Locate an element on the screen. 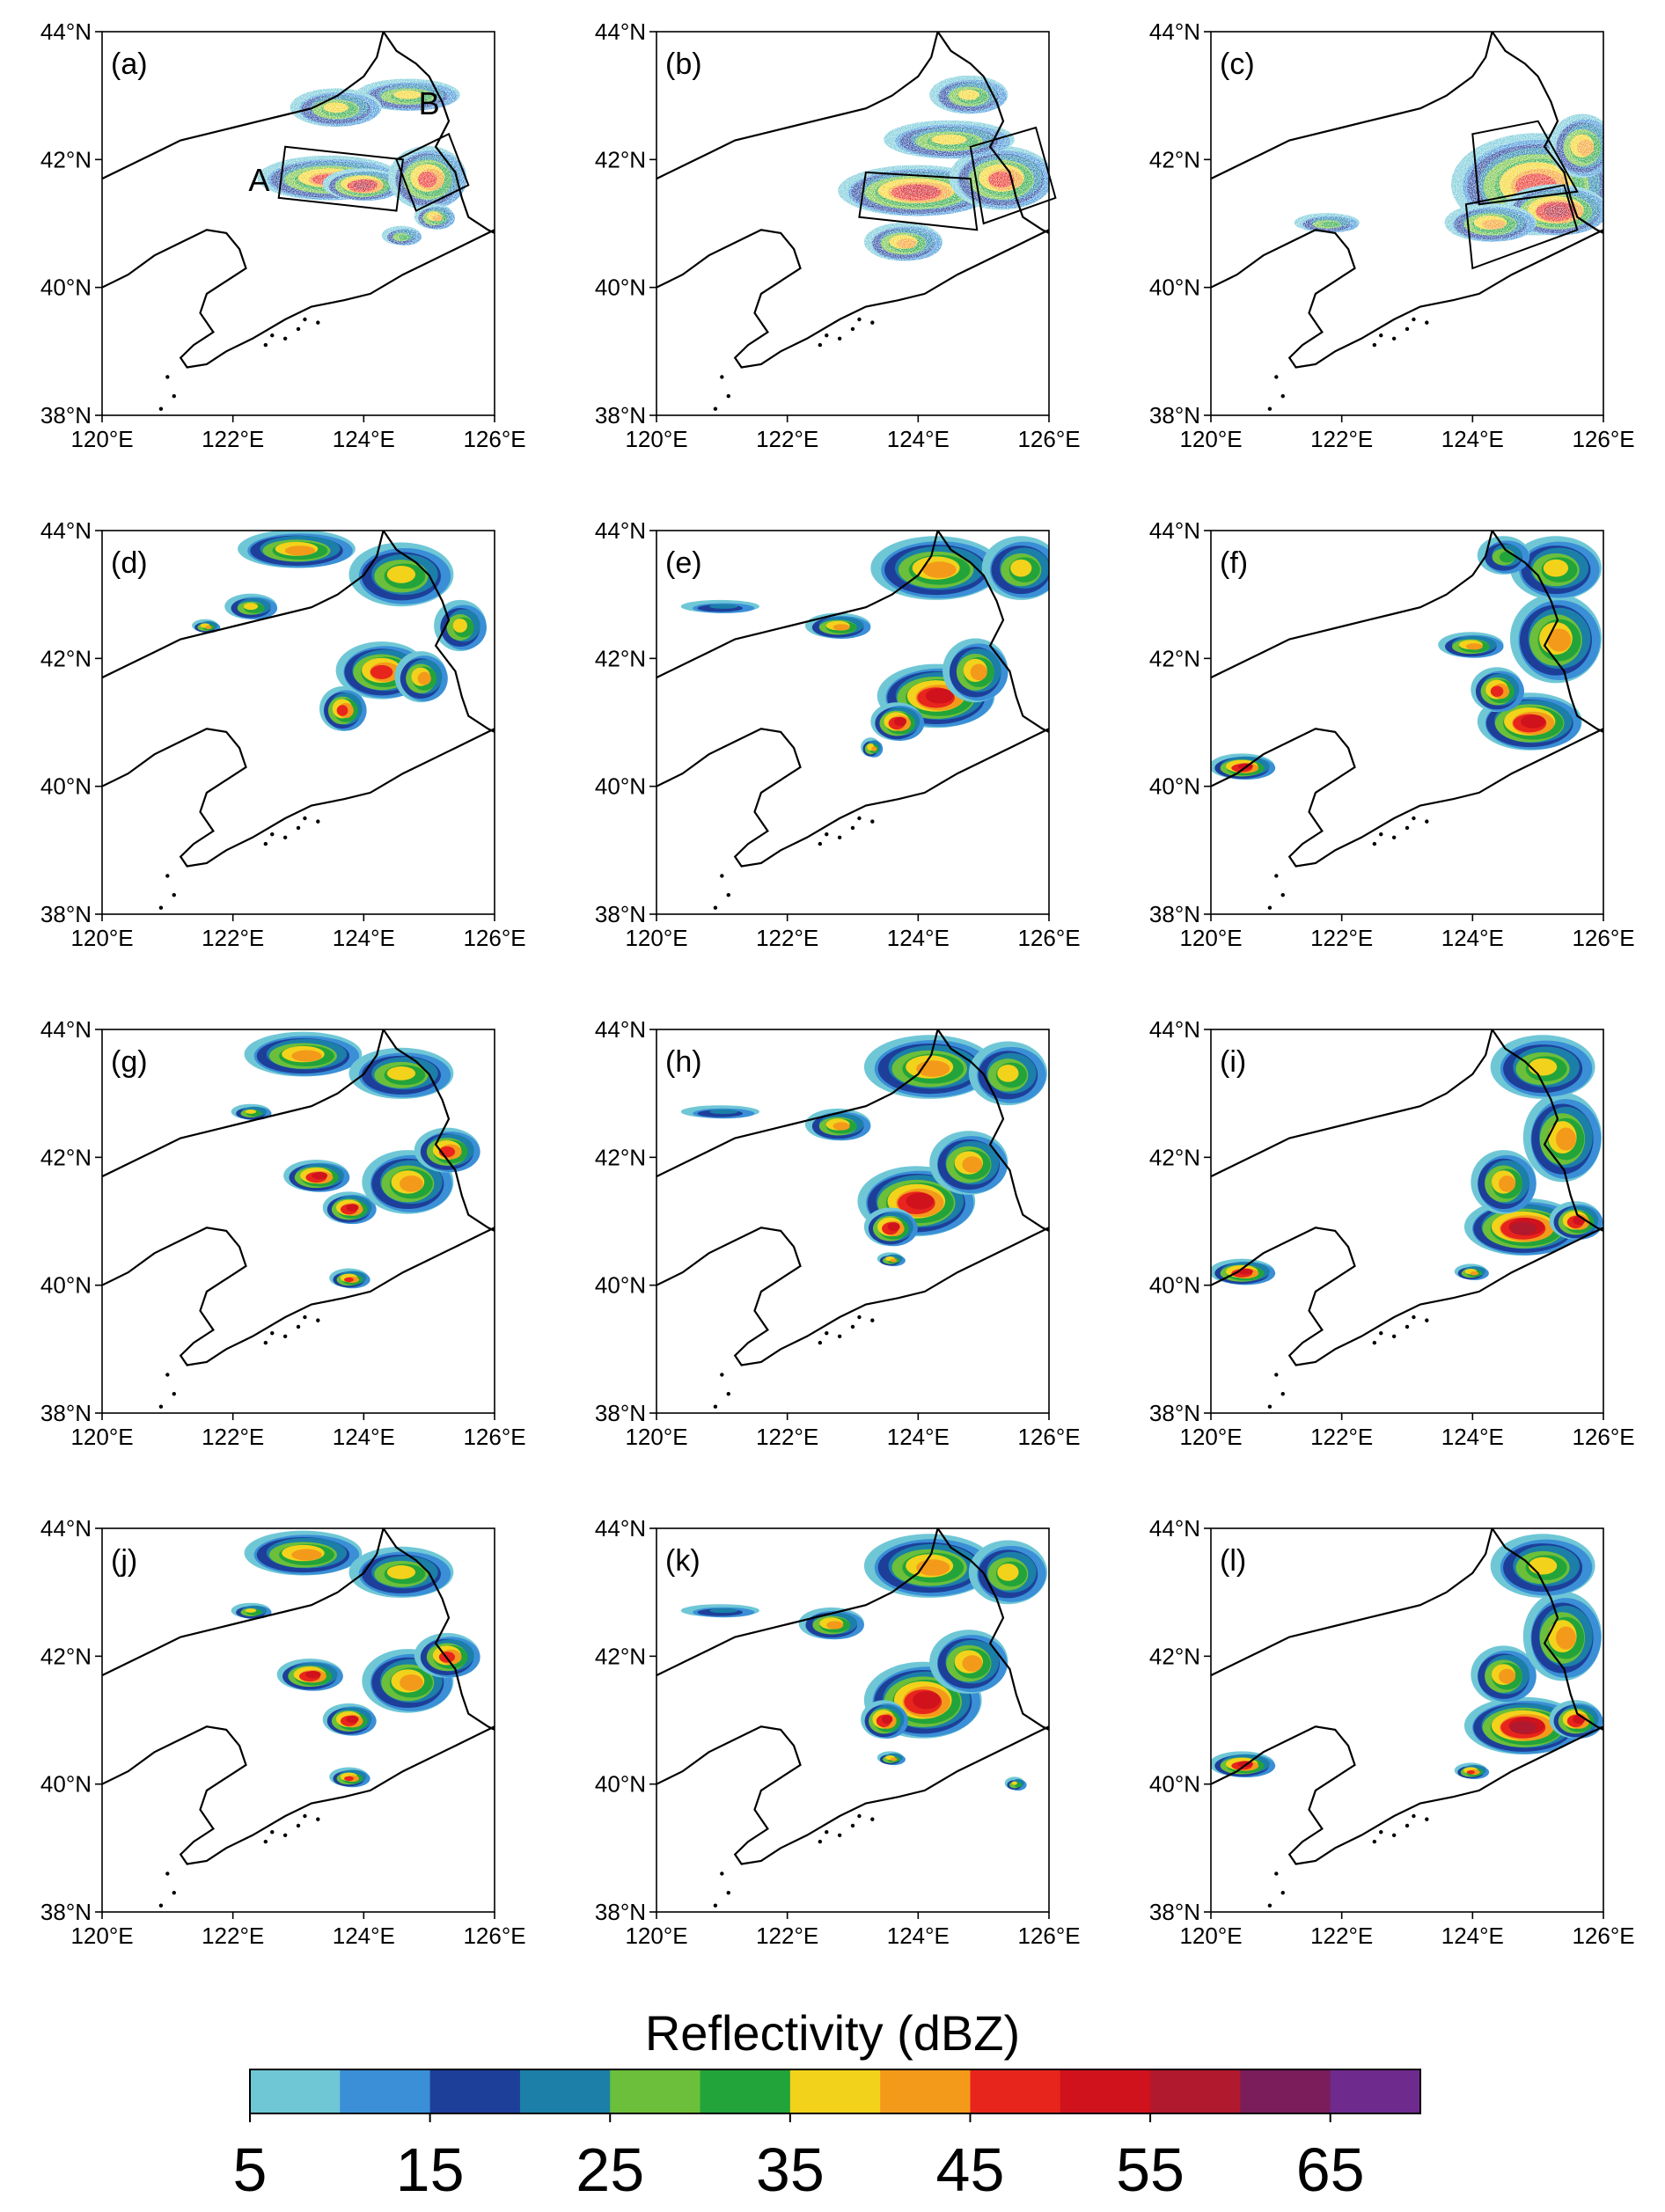 This screenshot has width=1665, height=2212. map-panel-l: 120°E 122°E 124°E 126°E 38°N 40°N 42°N 44°N (l) is located at coordinates (1392, 1732).